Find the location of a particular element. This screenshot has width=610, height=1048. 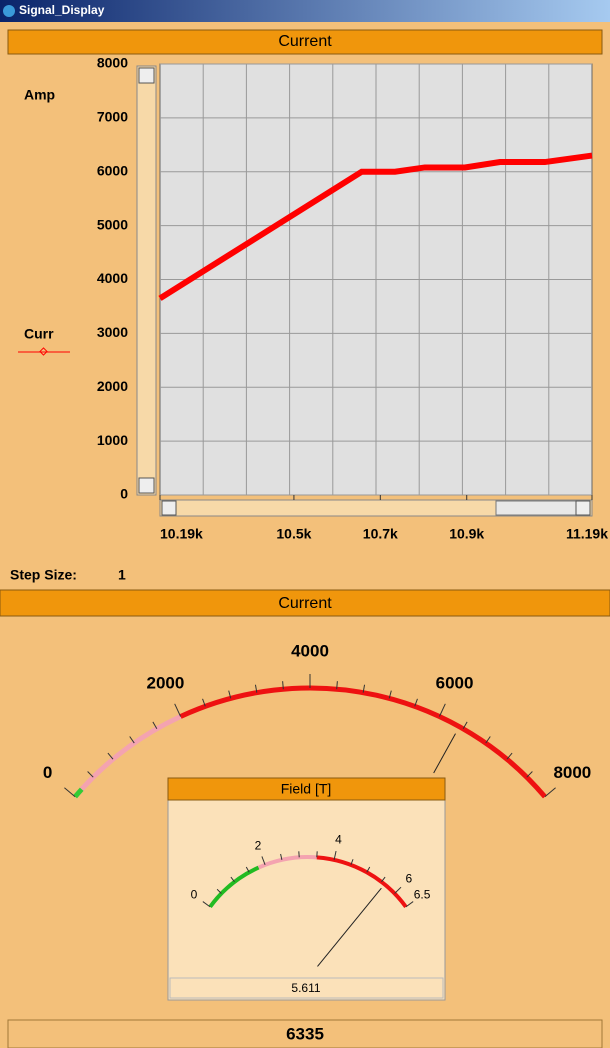

gauge-tick-label: 2000 is located at coordinates (166, 682).